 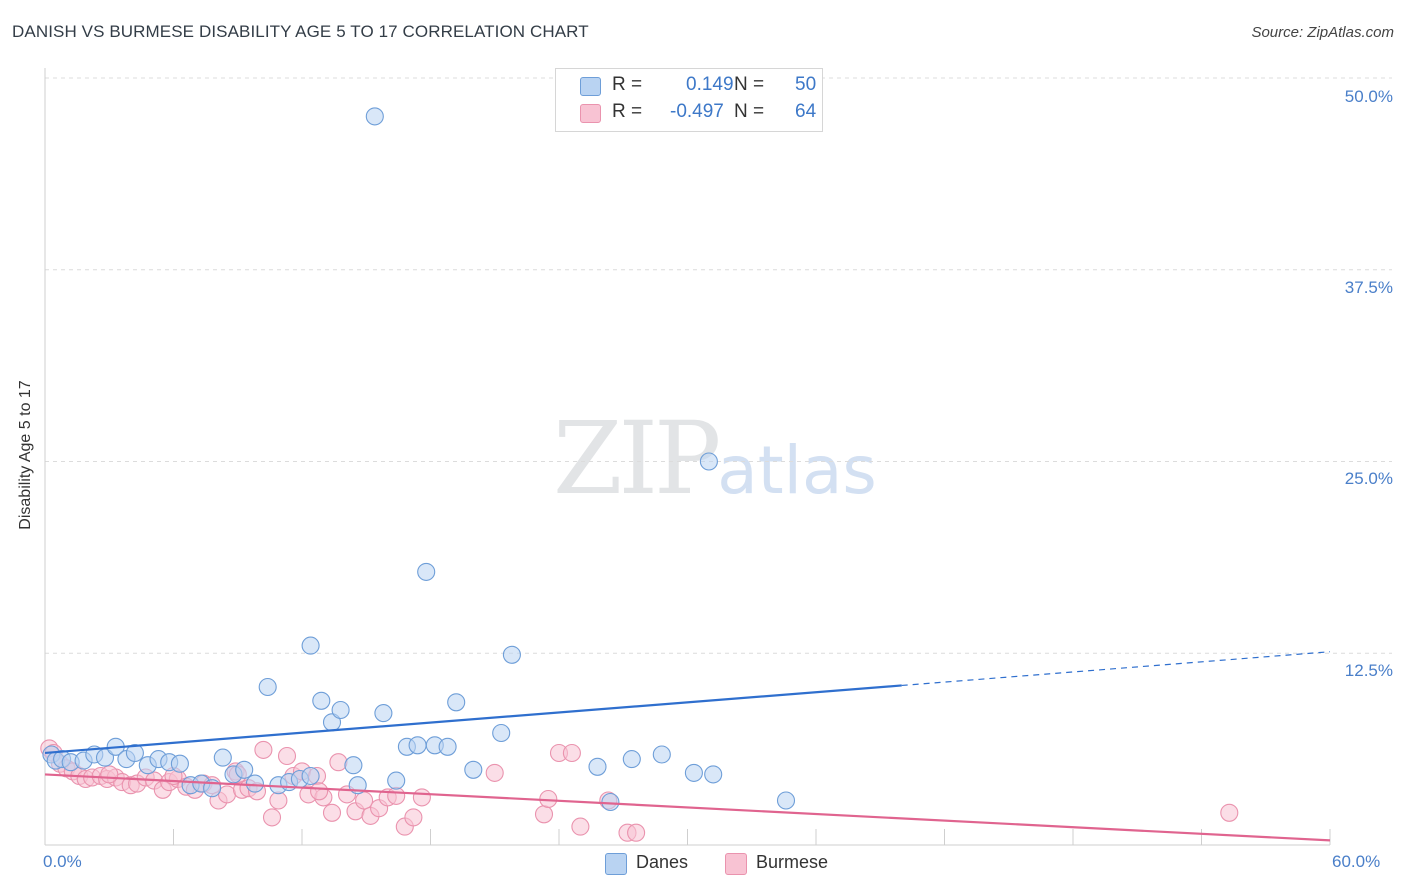 I want to click on watermark-zip: ZIP, so click(x=637, y=458).